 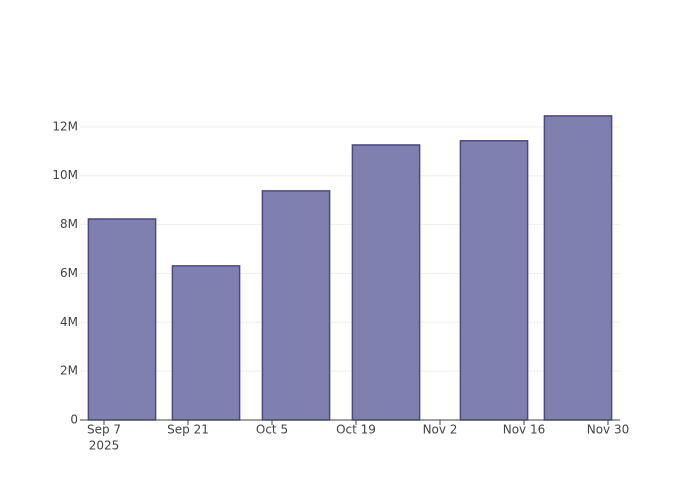 I want to click on y-tick-label: 6M, so click(x=69, y=273).